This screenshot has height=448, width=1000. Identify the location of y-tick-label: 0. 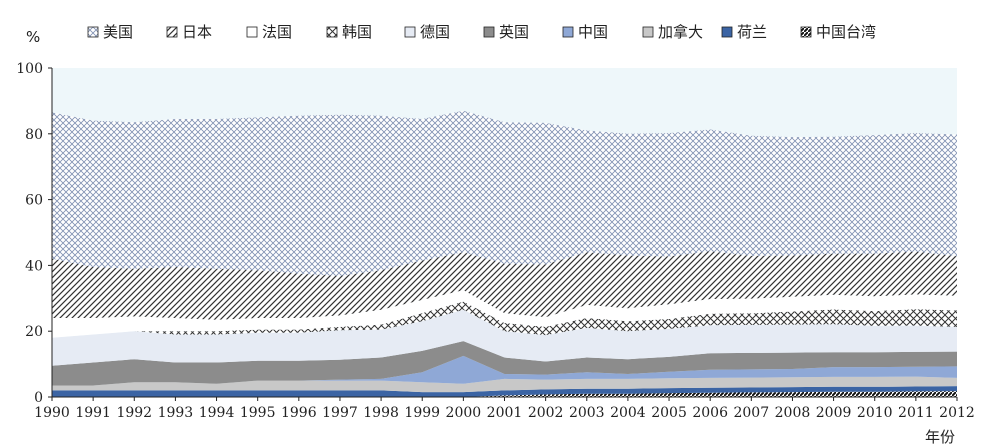
(38, 398).